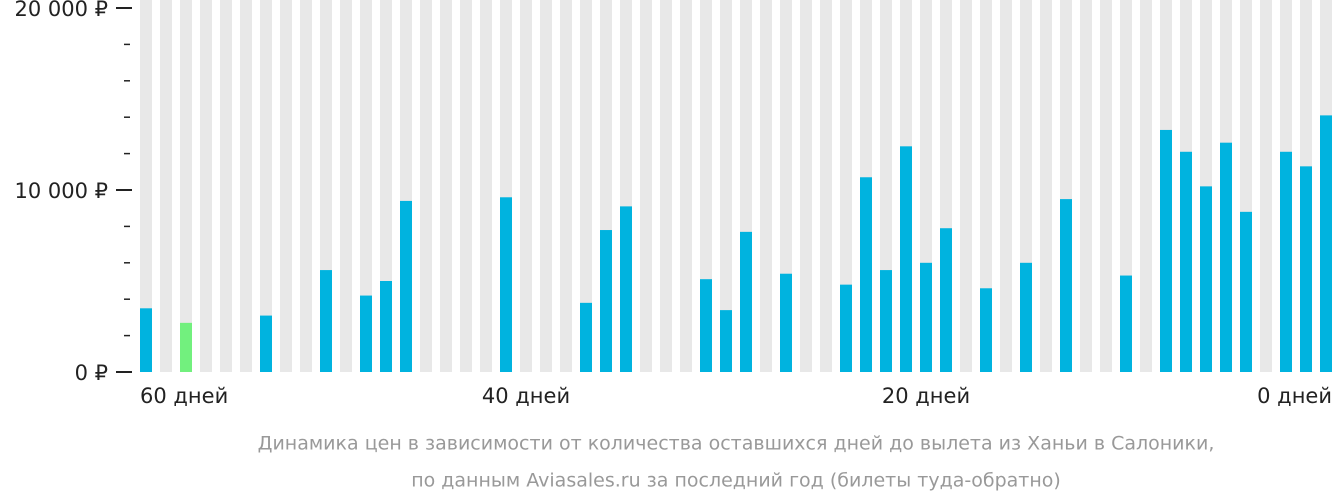 The width and height of the screenshot is (1332, 502). I want to click on y-tick-label: 0 ₽, so click(91, 373).